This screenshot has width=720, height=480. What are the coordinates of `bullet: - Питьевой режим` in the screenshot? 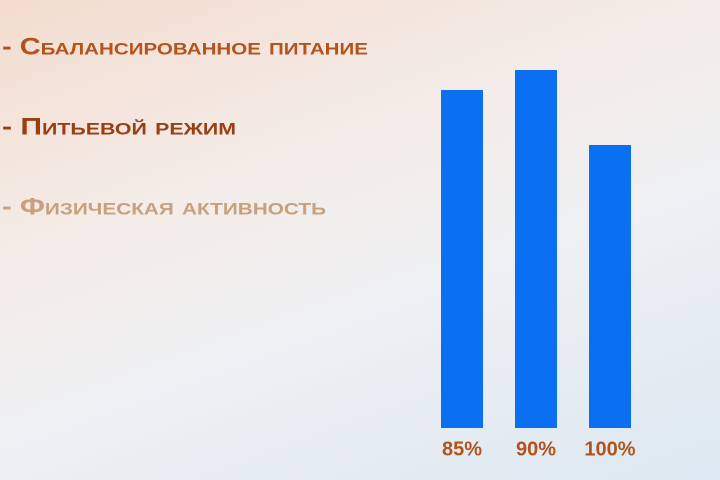 It's located at (119, 126).